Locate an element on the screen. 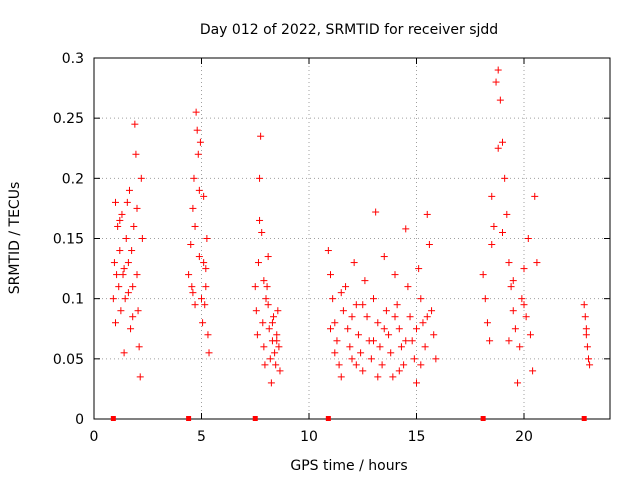 This screenshot has width=640, height=480. x-tick-label: 0 is located at coordinates (94, 437).